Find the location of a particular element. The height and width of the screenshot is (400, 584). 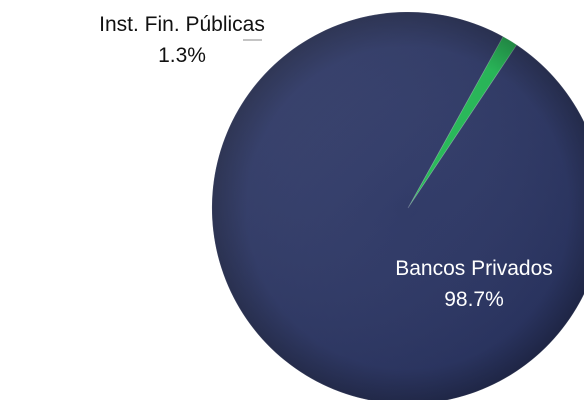

slice-label-inst-fin-publicas: Inst. Fin. Públicas is located at coordinates (182, 24).